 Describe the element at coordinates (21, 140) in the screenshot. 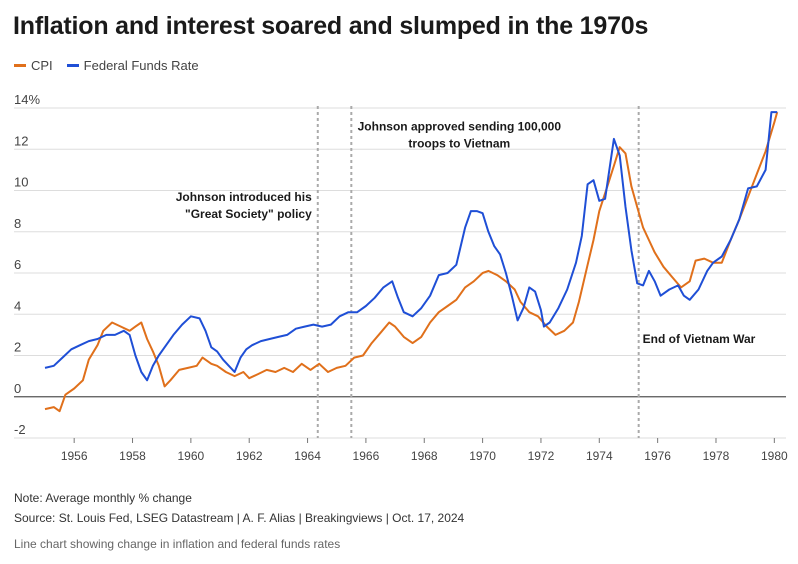

I see `y-tick-label: 12` at that location.